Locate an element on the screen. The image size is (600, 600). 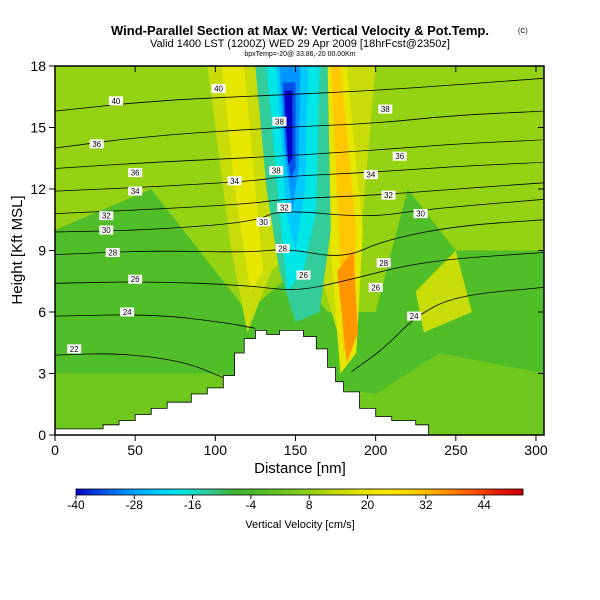
terrain-profile is located at coordinates (299, 382).